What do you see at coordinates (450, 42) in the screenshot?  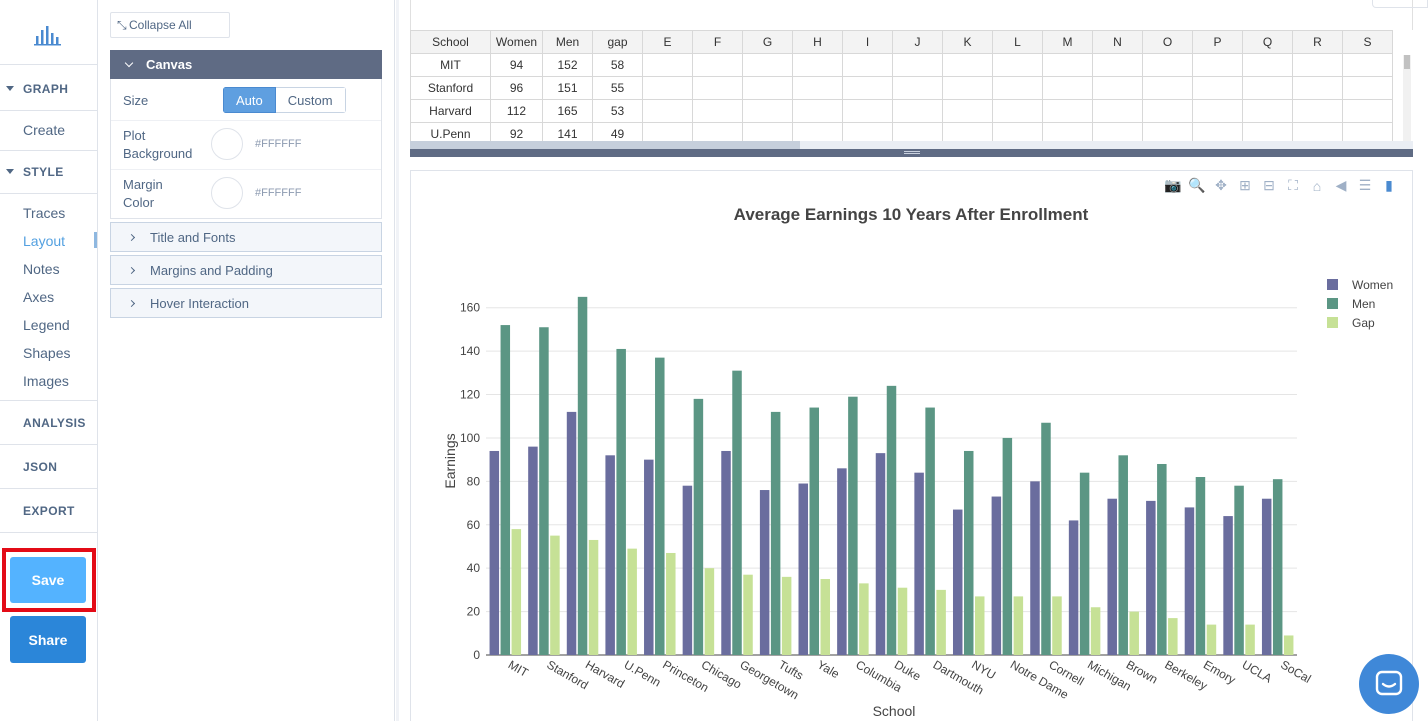 I see `column-header: School` at bounding box center [450, 42].